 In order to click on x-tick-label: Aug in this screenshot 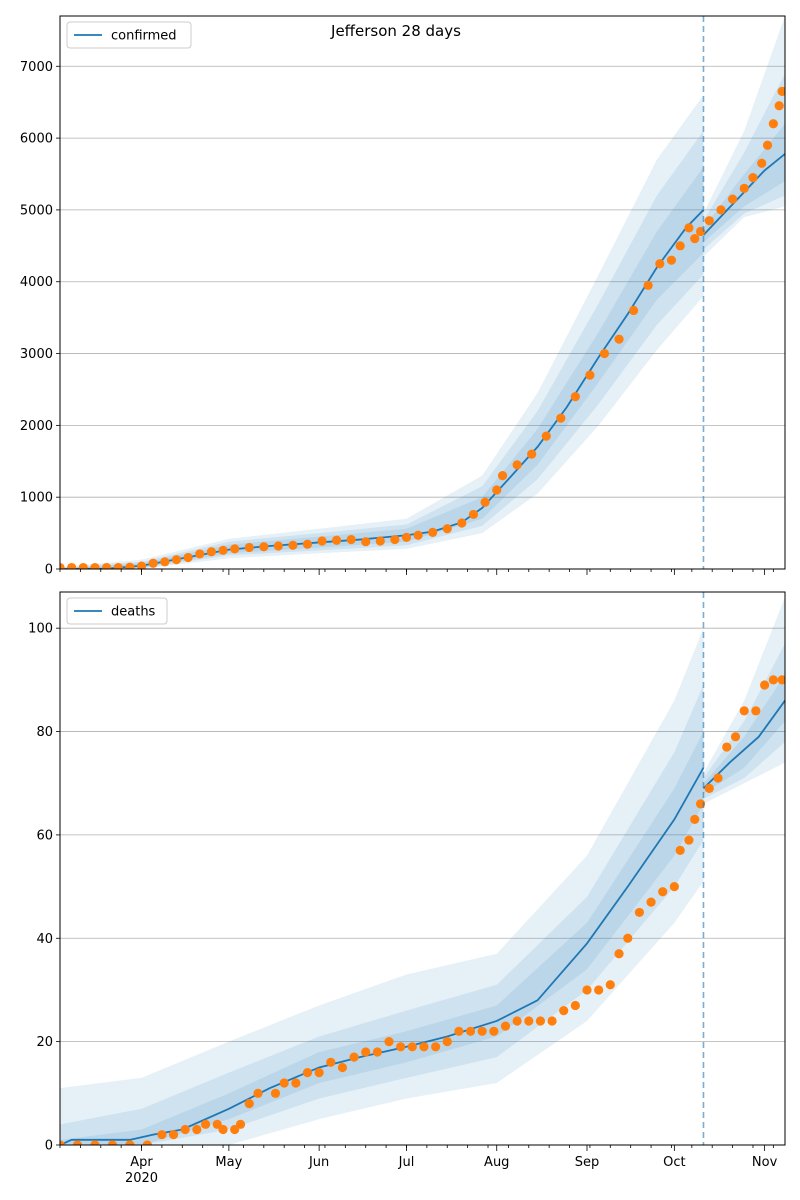, I will do `click(496, 1162)`.